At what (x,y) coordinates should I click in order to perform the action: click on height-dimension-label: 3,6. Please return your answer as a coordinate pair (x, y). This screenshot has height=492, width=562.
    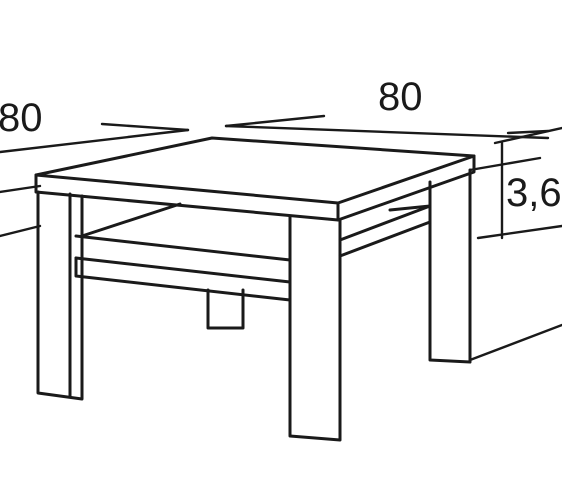
    Looking at the image, I should click on (534, 193).